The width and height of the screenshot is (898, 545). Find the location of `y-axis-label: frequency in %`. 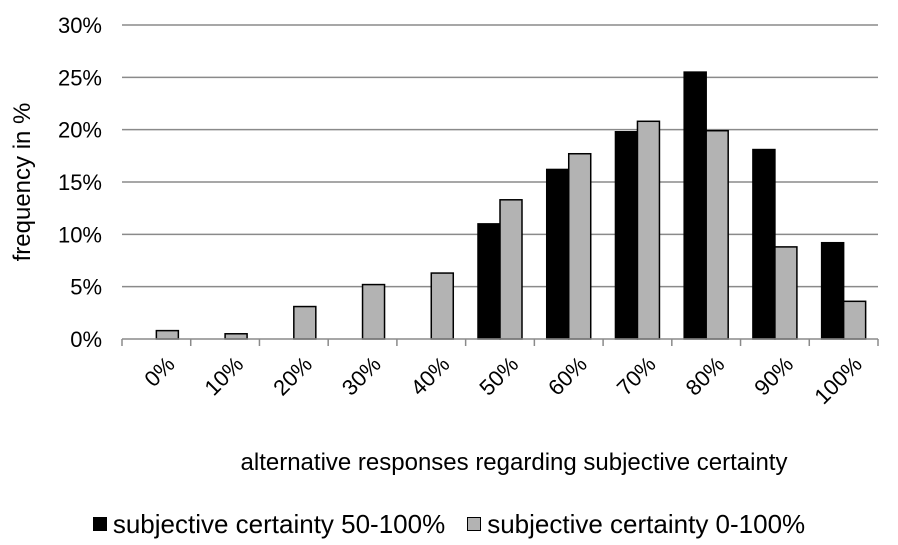

y-axis-label: frequency in % is located at coordinates (22, 182).